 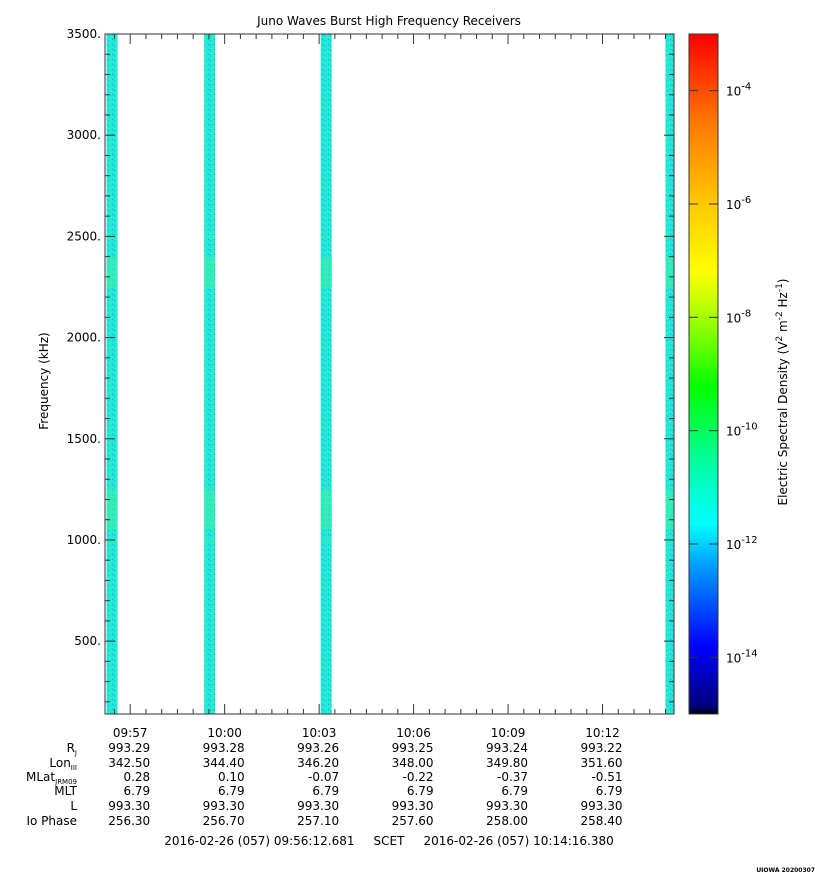 What do you see at coordinates (507, 763) in the screenshot?
I see `ephemeris-value: 349.80` at bounding box center [507, 763].